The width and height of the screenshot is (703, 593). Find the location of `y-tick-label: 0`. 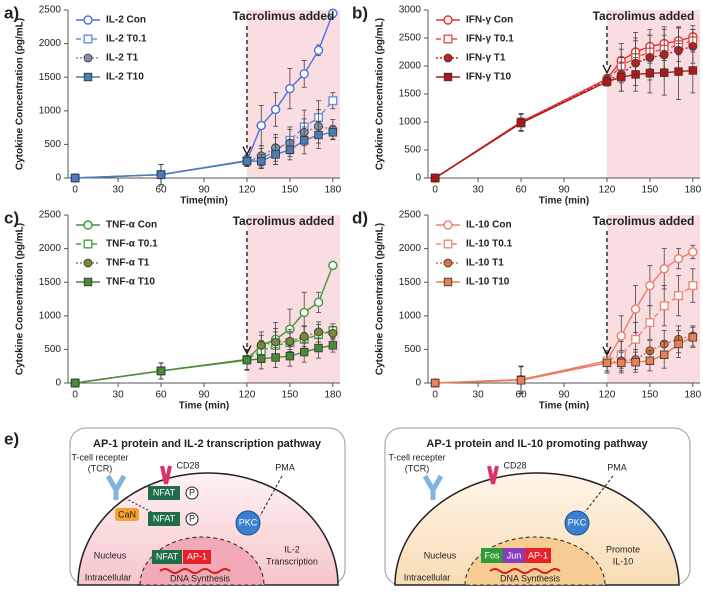

y-tick-label: 0 is located at coordinates (58, 178).